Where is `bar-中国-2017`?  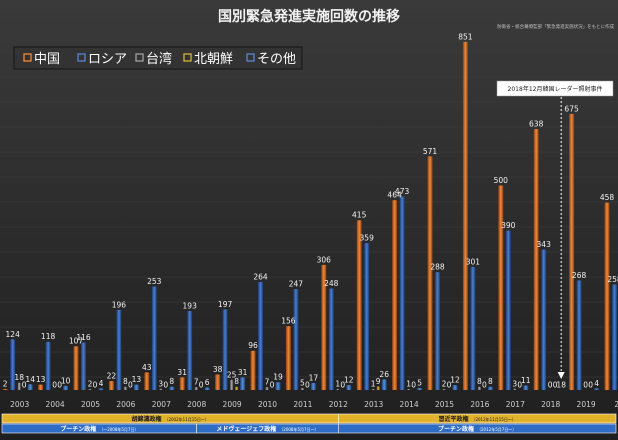
bar-中国-2017 is located at coordinates (501, 287).